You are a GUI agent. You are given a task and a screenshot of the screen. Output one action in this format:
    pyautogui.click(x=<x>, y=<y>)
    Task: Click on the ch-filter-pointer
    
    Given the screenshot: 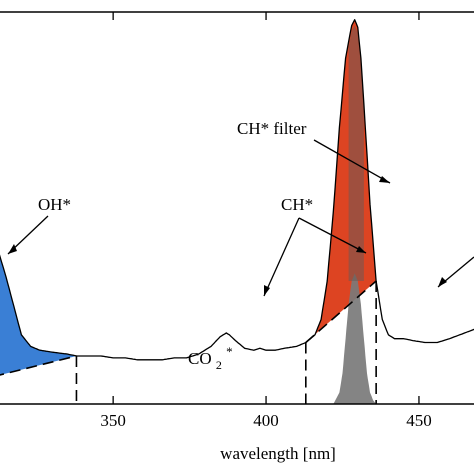 What is the action you would take?
    pyautogui.click(x=352, y=161)
    